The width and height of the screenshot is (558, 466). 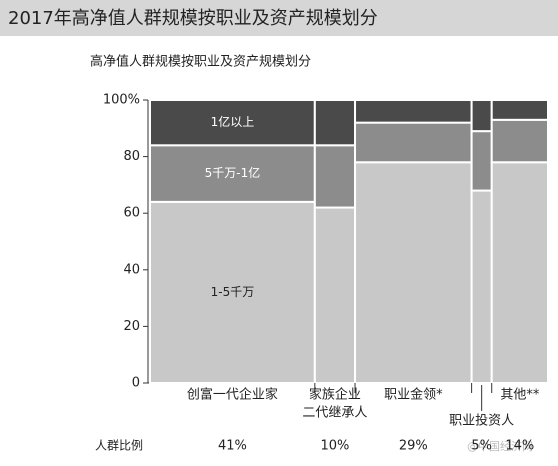 I want to click on width-label: 5%, so click(x=481, y=446).